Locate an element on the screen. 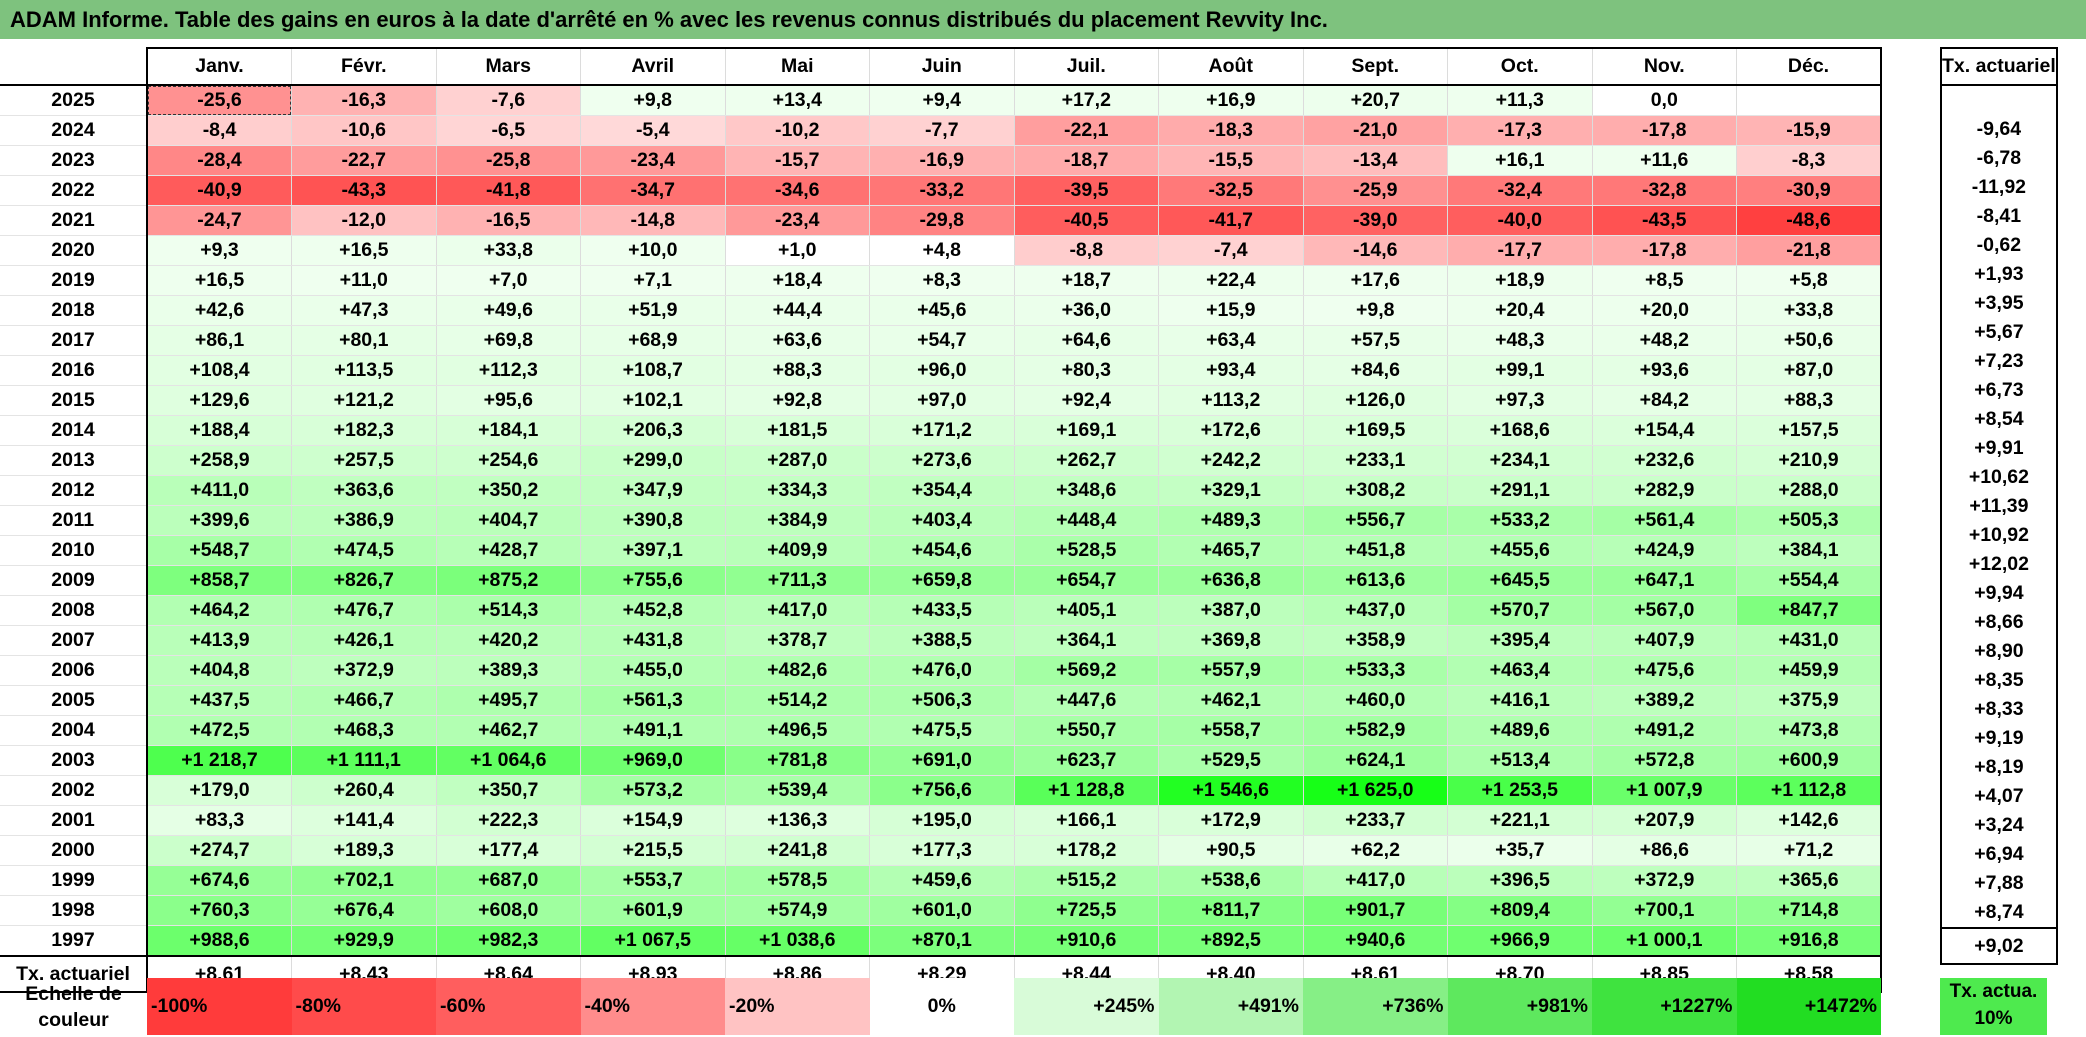  gain-cell: +108,4 is located at coordinates (219, 370).